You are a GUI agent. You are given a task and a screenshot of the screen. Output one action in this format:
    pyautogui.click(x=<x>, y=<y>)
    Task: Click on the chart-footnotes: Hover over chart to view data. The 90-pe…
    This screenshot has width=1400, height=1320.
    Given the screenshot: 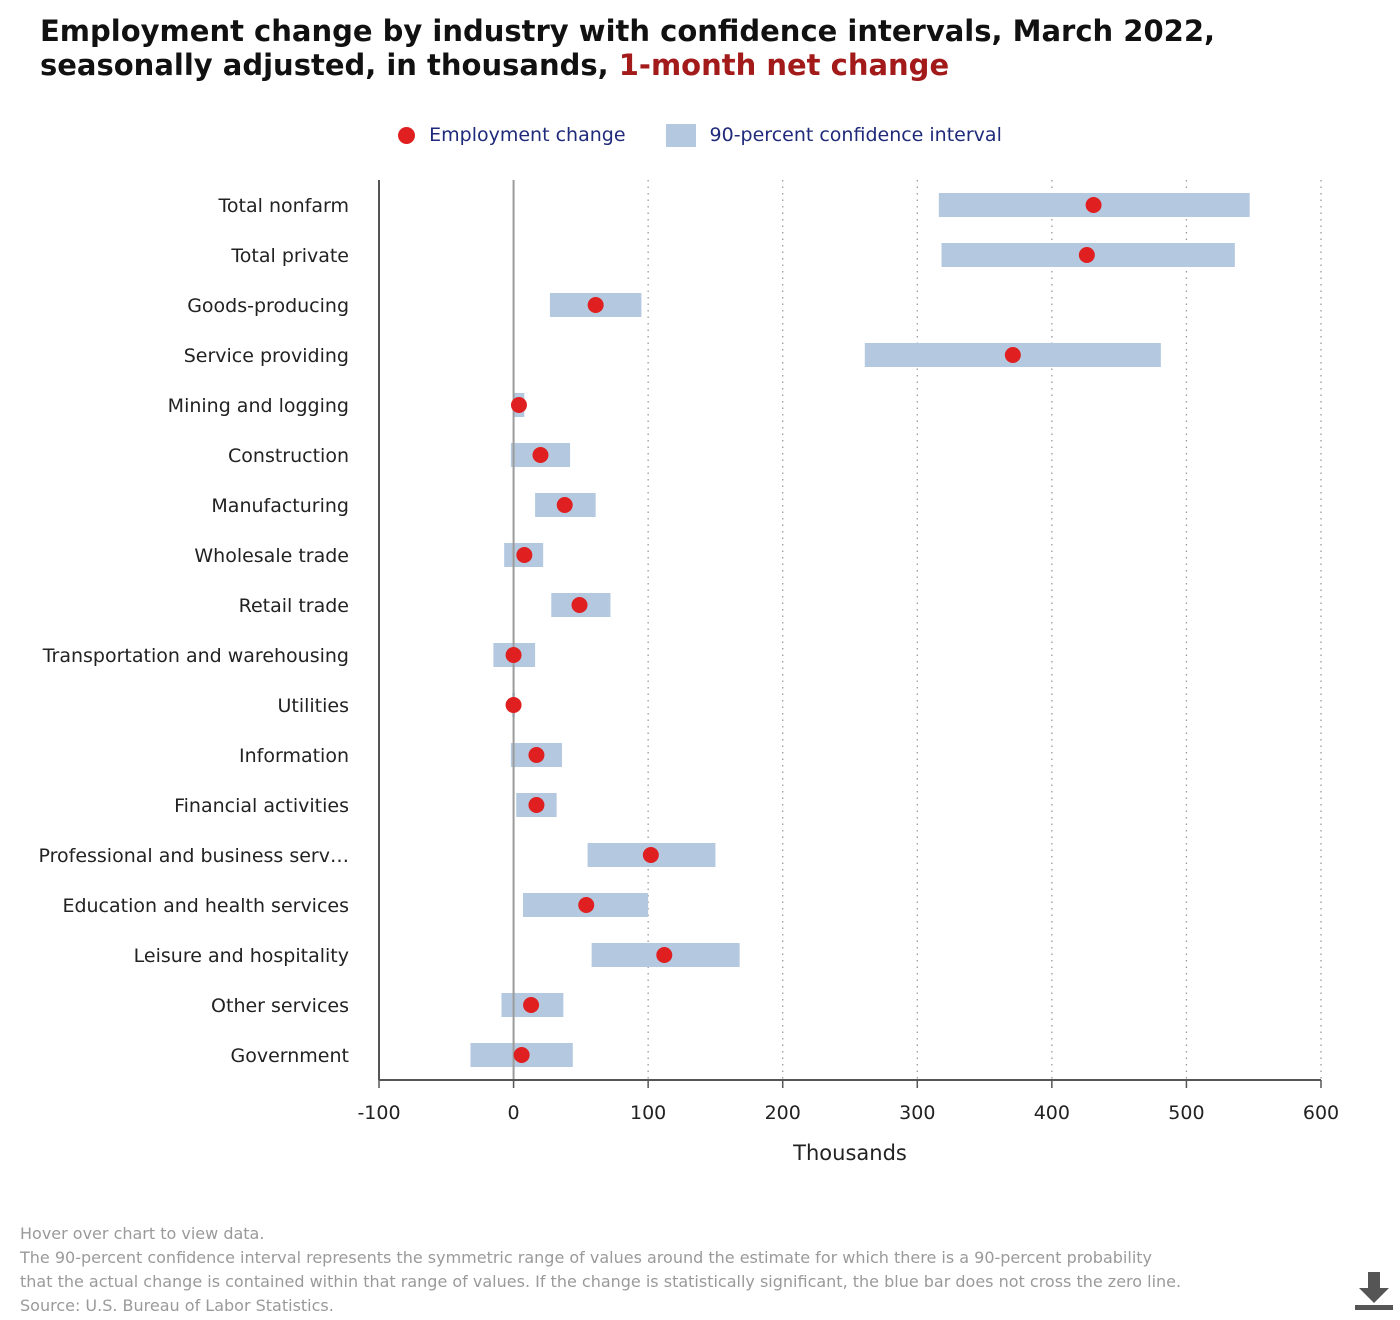 What is the action you would take?
    pyautogui.click(x=670, y=1270)
    